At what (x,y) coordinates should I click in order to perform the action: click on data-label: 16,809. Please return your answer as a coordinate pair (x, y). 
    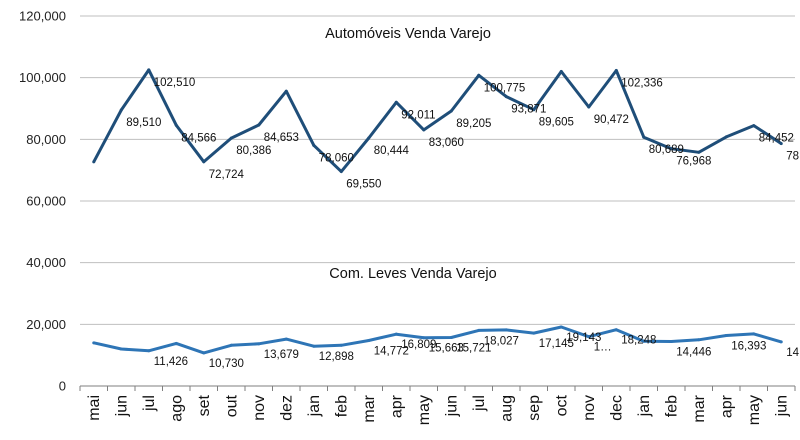
    Looking at the image, I should click on (418, 345).